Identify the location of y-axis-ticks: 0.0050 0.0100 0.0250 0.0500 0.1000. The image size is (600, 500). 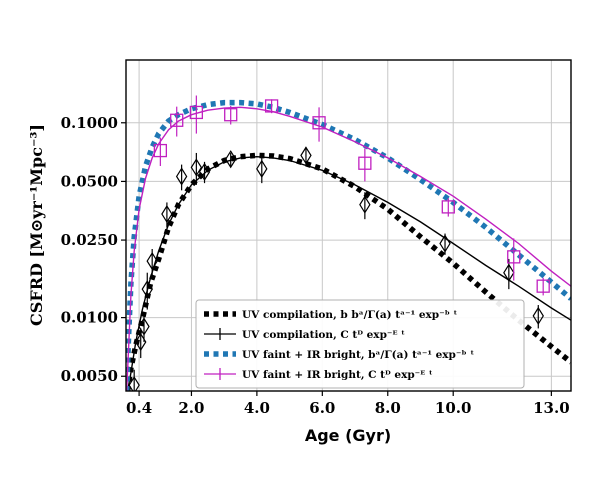
(93, 249).